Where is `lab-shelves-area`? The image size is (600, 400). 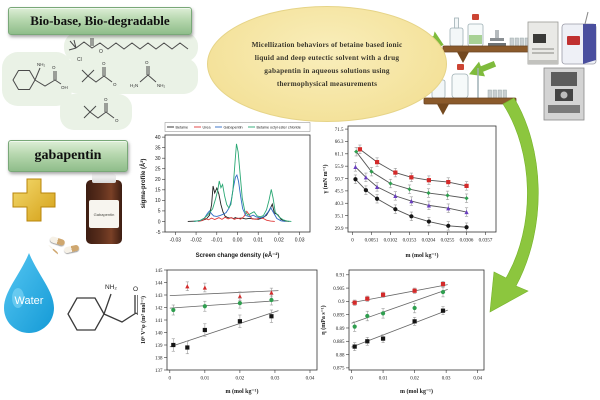 lab-shelves-area is located at coordinates (507, 66).